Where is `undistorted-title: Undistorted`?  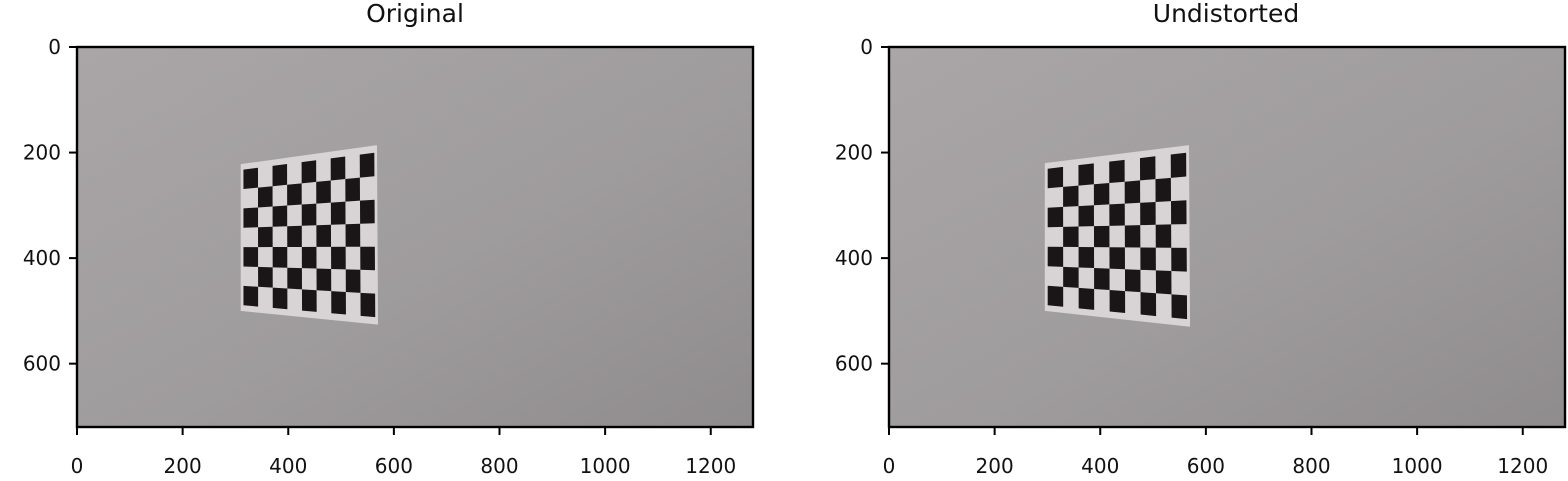 undistorted-title: Undistorted is located at coordinates (1226, 14).